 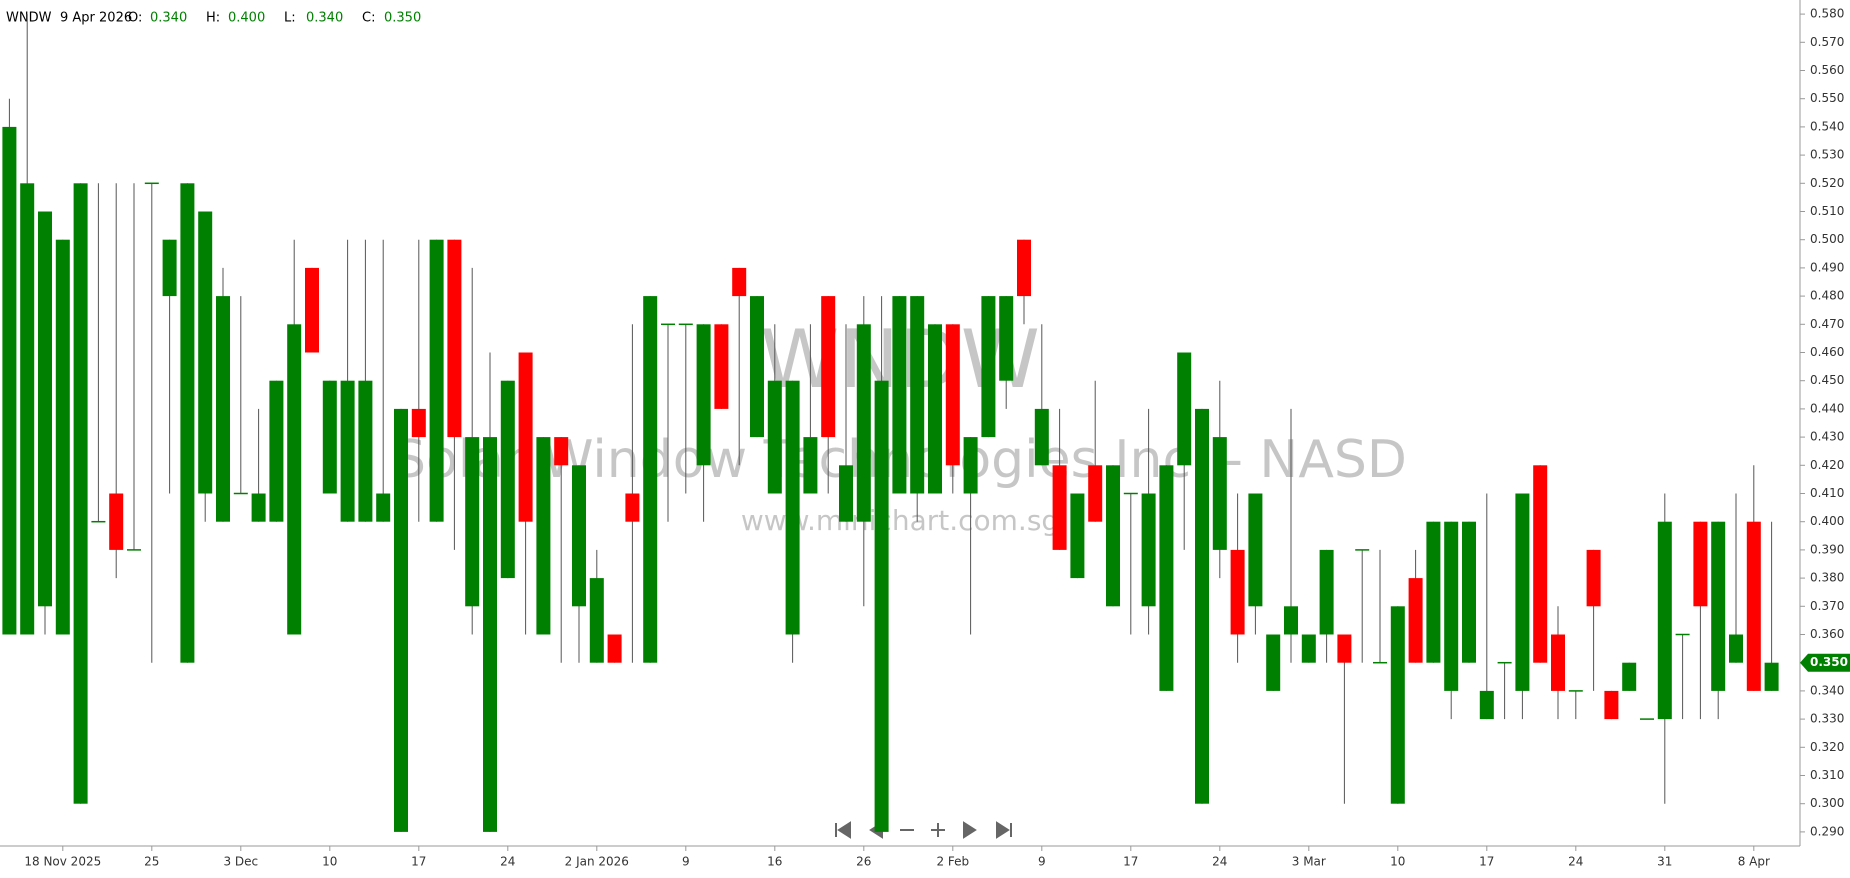 I want to click on nav-zoom-in, so click(x=938, y=830).